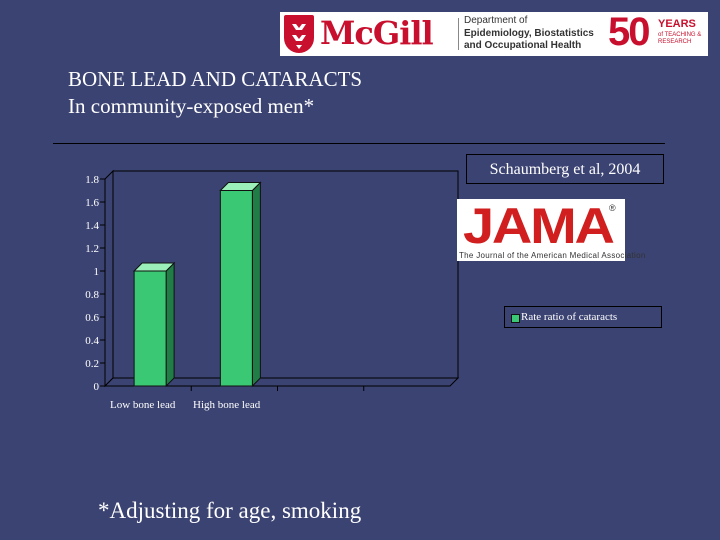 Image resolution: width=720 pixels, height=540 pixels. I want to click on y-tick-label: 0.6, so click(92, 318).